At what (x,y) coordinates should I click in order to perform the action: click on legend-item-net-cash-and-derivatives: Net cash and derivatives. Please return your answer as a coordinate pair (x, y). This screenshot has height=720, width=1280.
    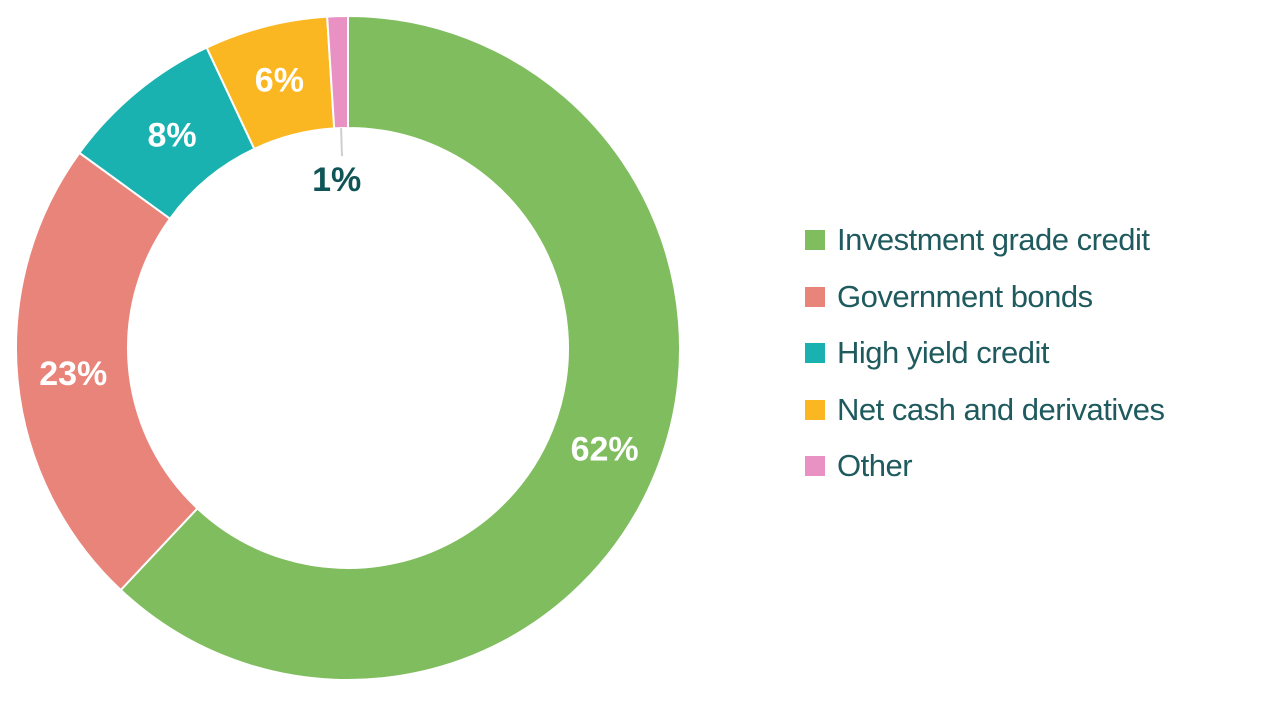
    Looking at the image, I should click on (985, 410).